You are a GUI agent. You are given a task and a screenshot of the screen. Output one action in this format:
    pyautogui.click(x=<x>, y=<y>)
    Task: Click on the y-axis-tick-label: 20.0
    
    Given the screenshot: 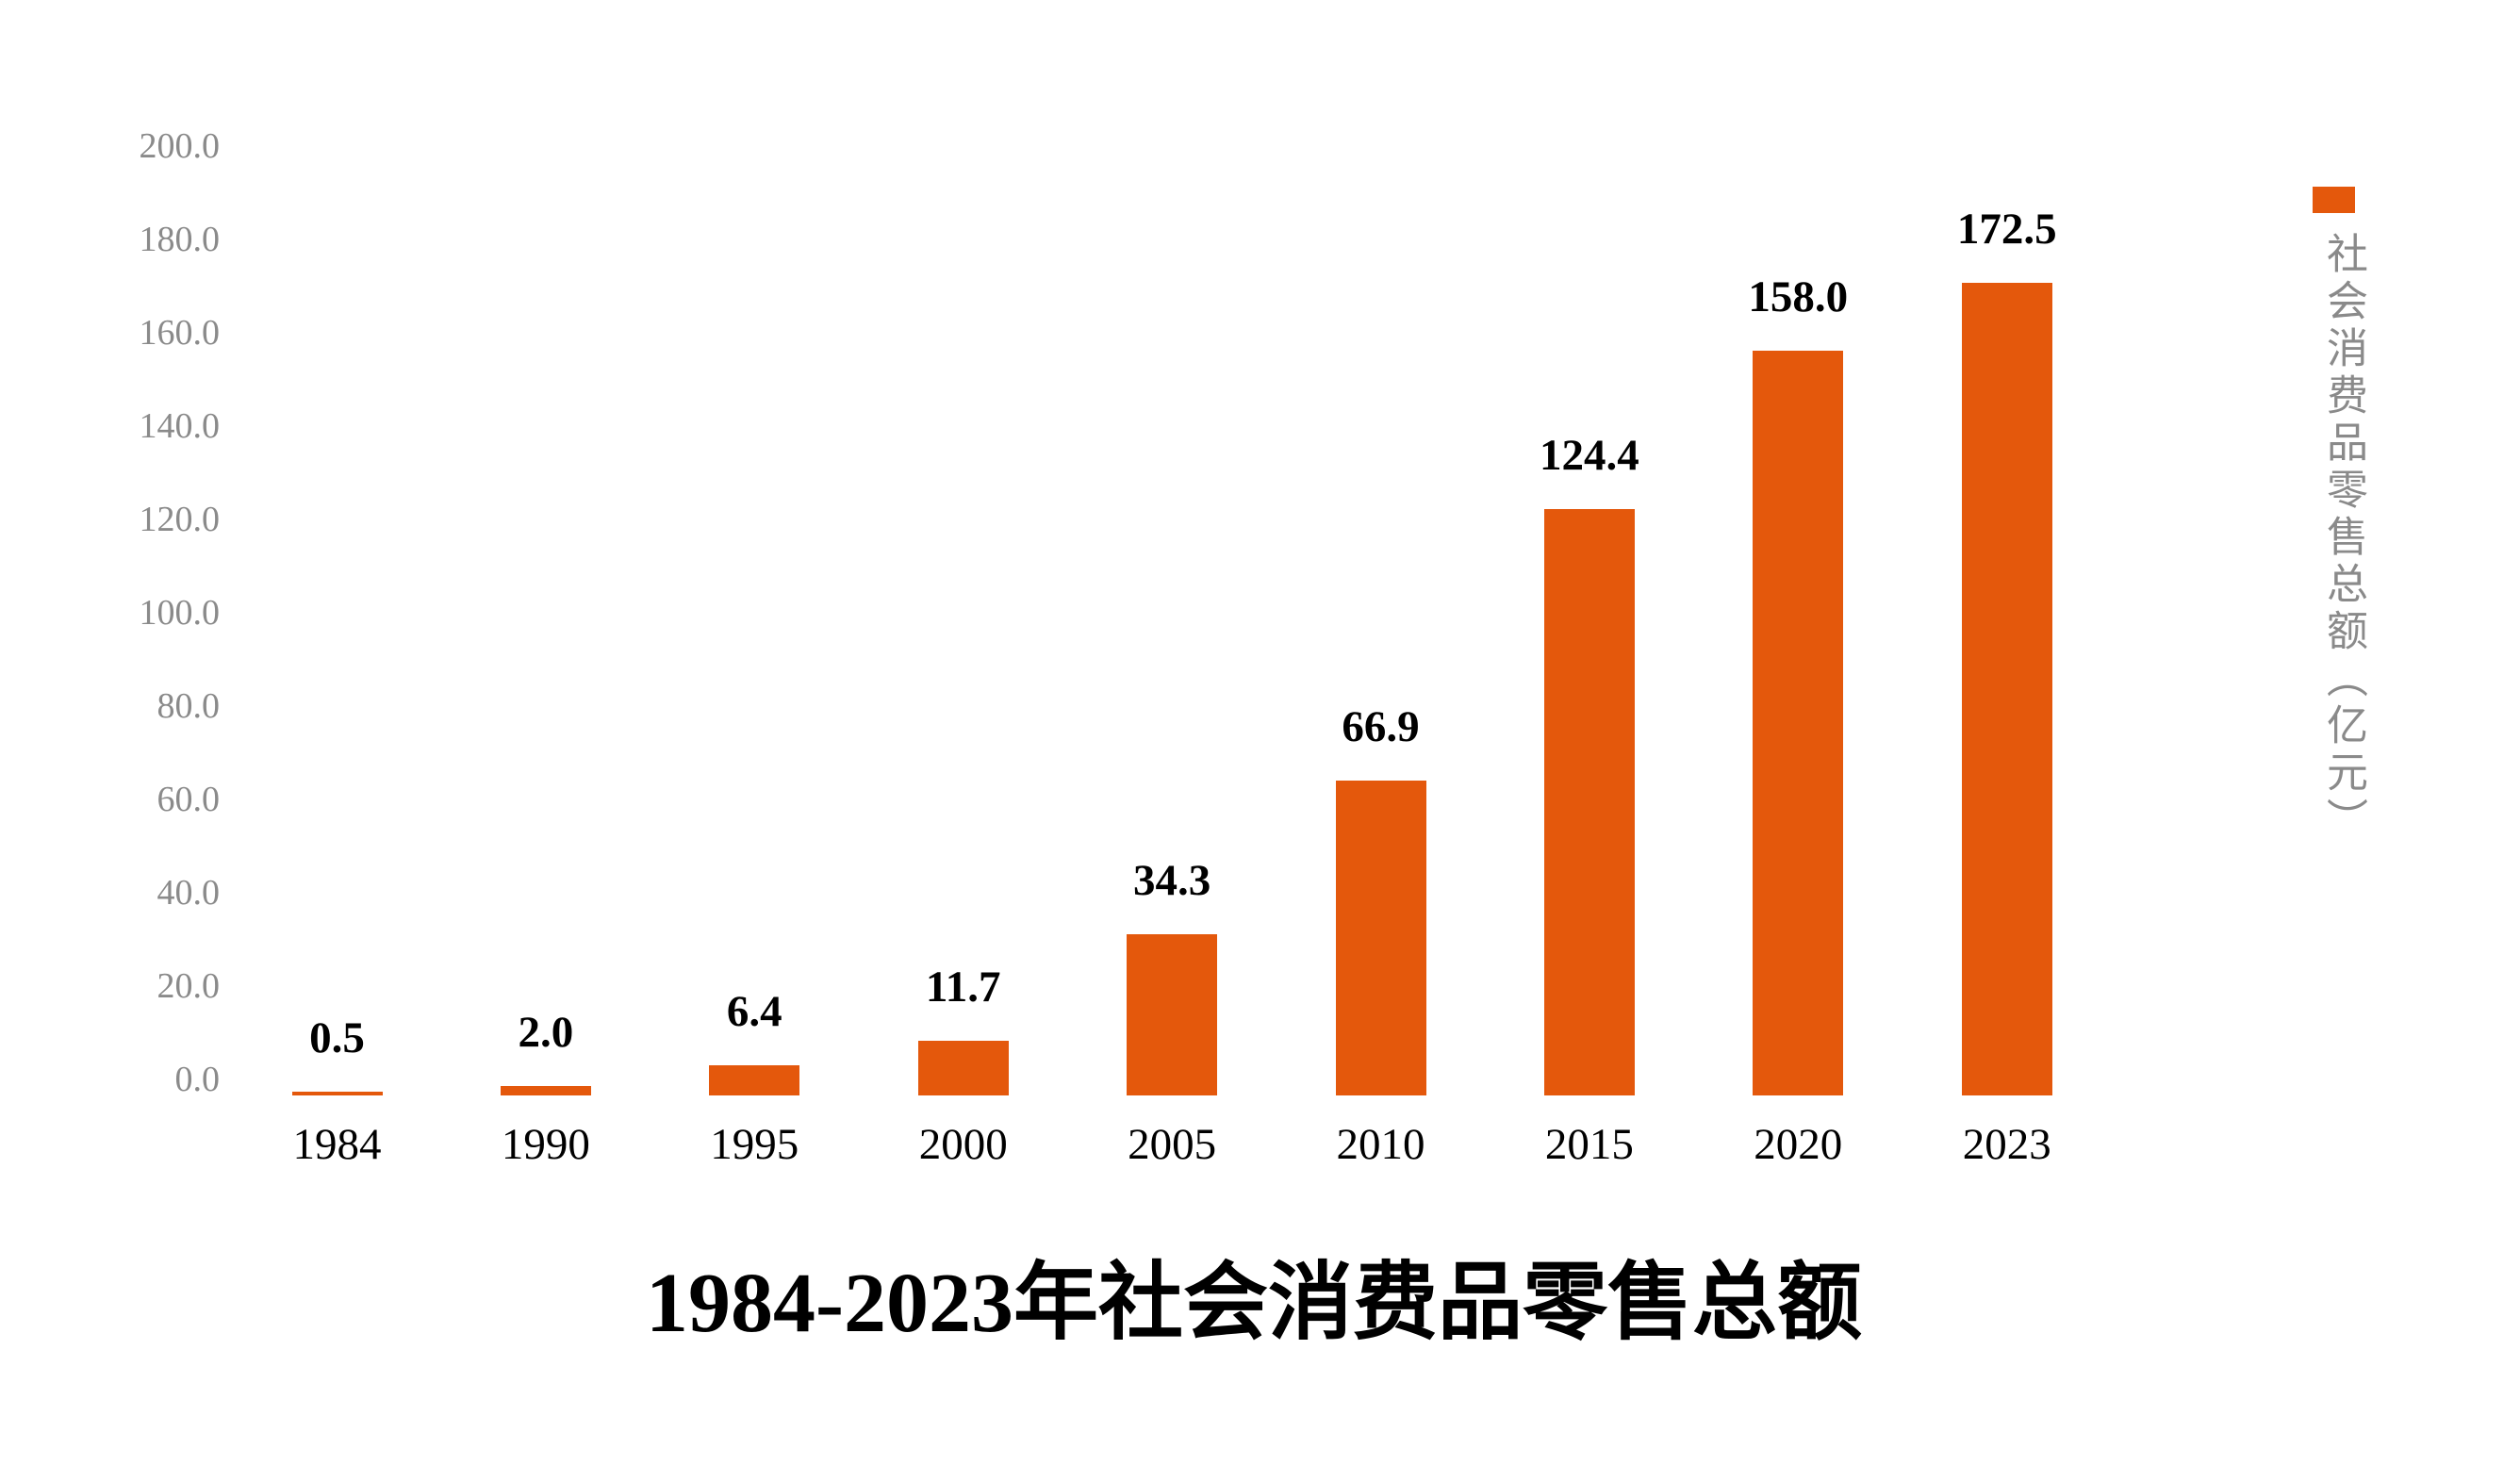 What is the action you would take?
    pyautogui.click(x=189, y=986)
    